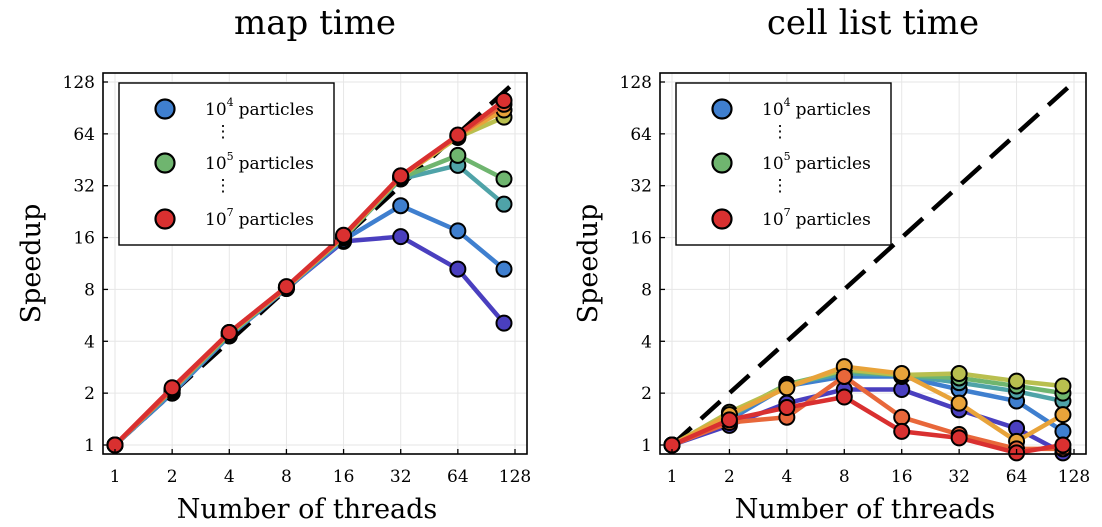 Image resolution: width=1102 pixels, height=527 pixels. Describe the element at coordinates (458, 477) in the screenshot. I see `x-tick-label: 64` at that location.